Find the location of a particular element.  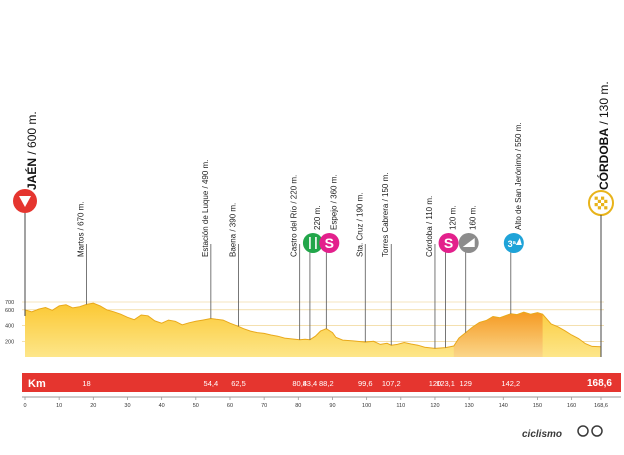

x-tick-label: 90 is located at coordinates (332, 406).